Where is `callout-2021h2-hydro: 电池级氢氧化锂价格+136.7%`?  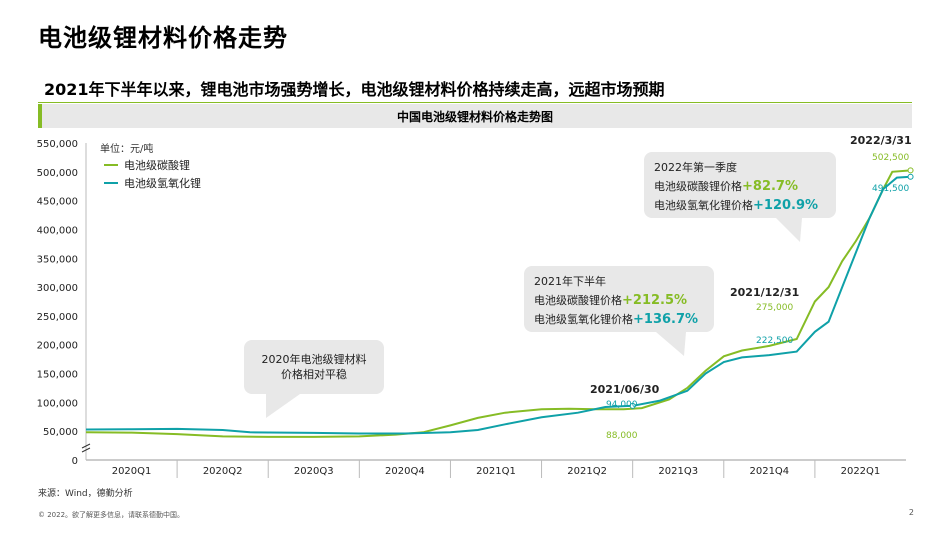
callout-2021h2-hydro: 电池级氢氧化锂价格+136.7% is located at coordinates (619, 319).